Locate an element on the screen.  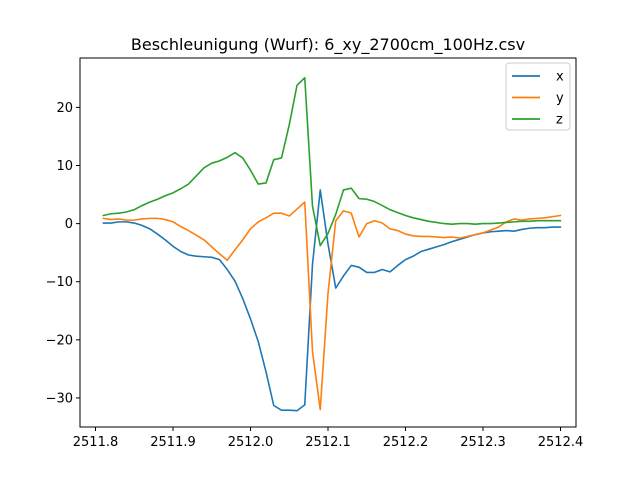
legend: xyz is located at coordinates (538, 96).